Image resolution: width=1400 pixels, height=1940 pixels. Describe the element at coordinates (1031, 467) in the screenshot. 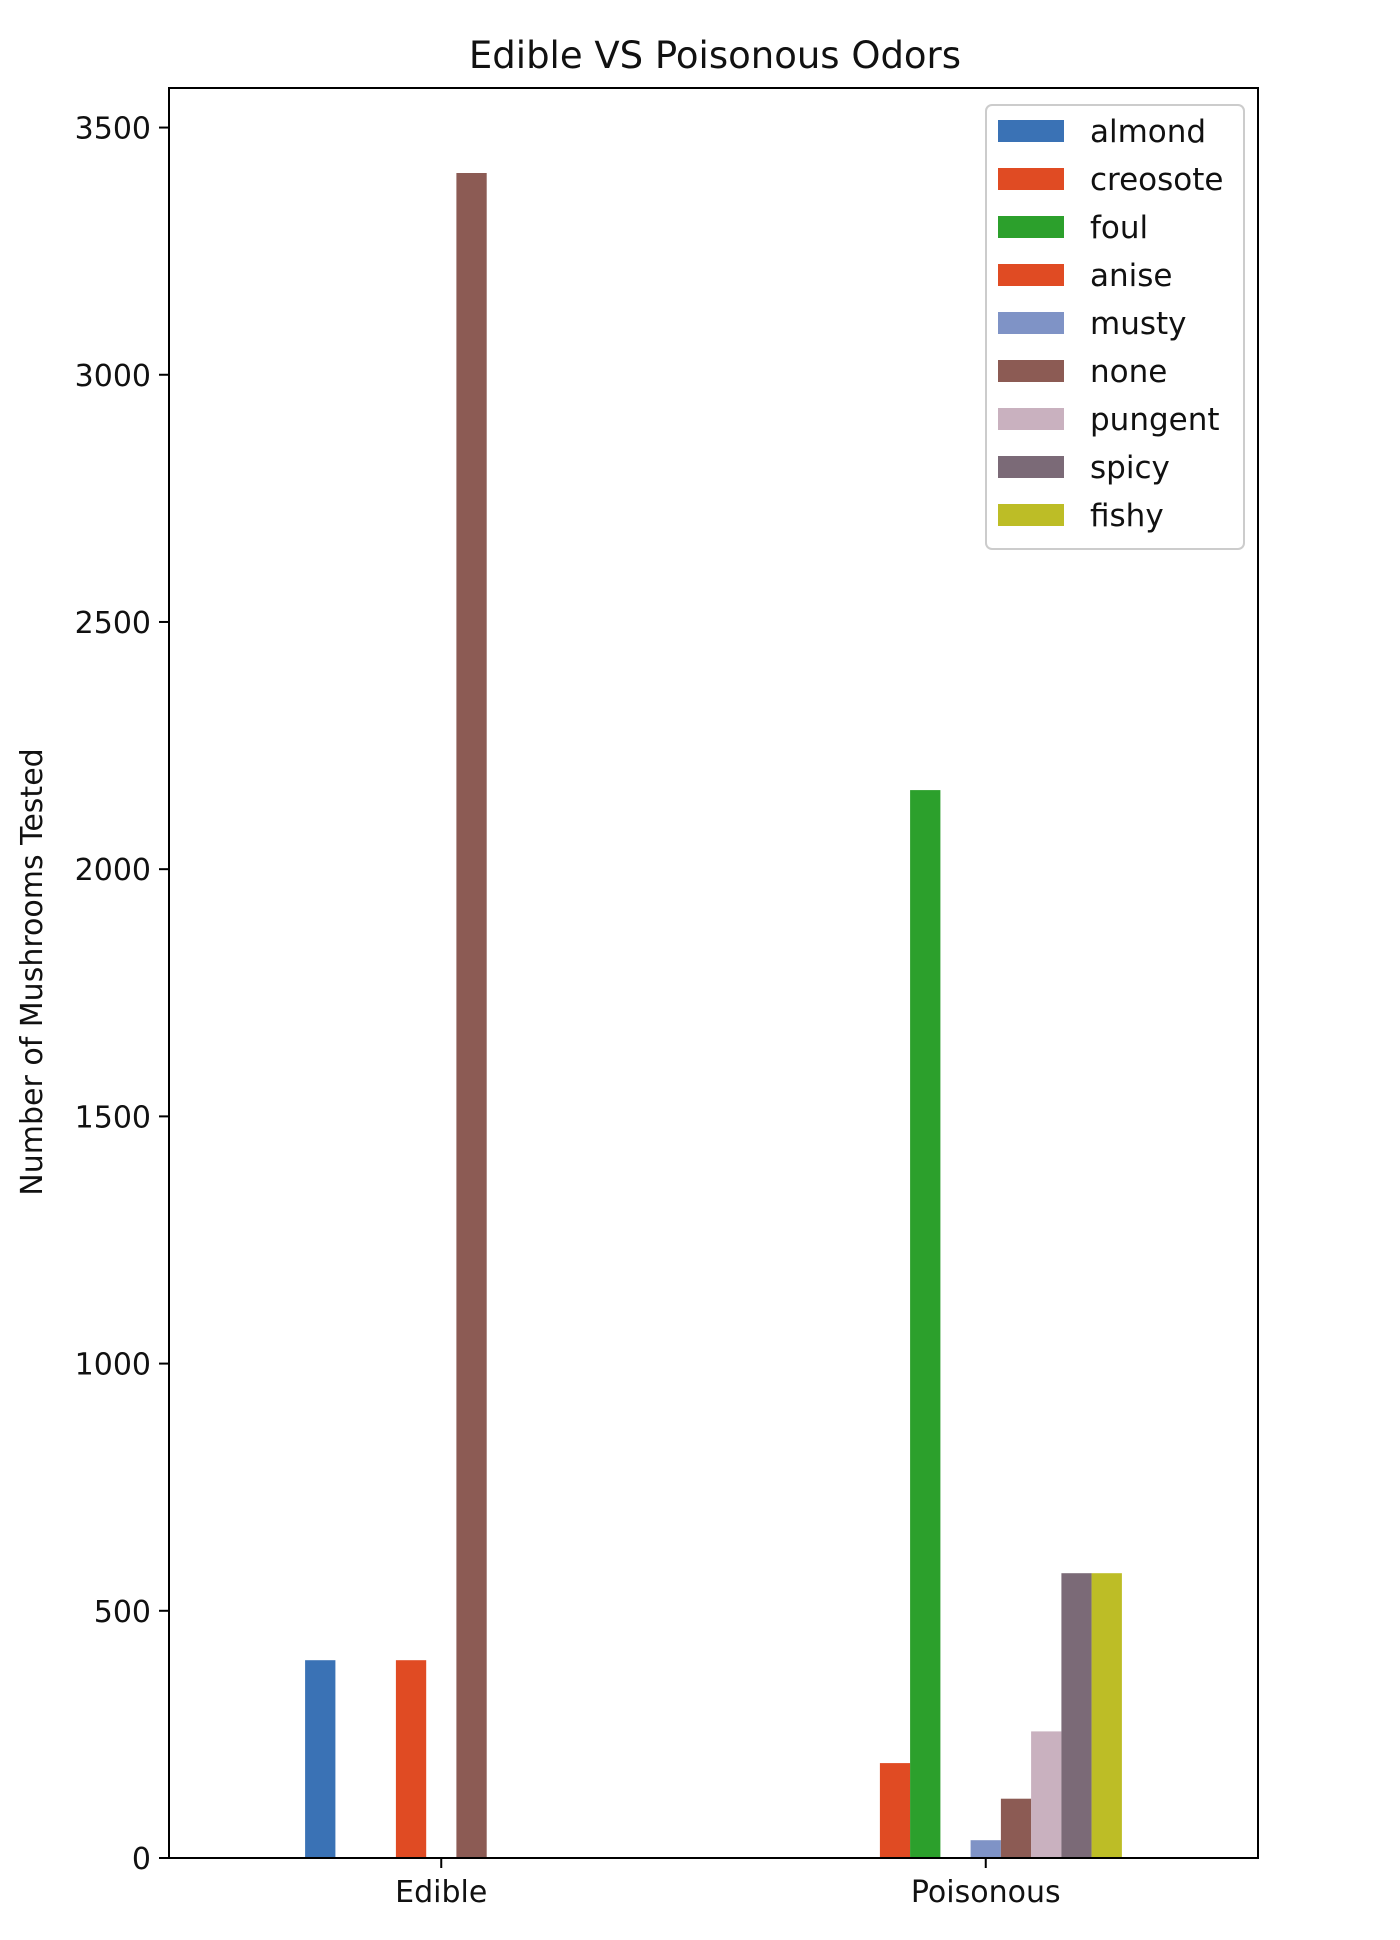

I see `legend-swatch-spicy` at that location.